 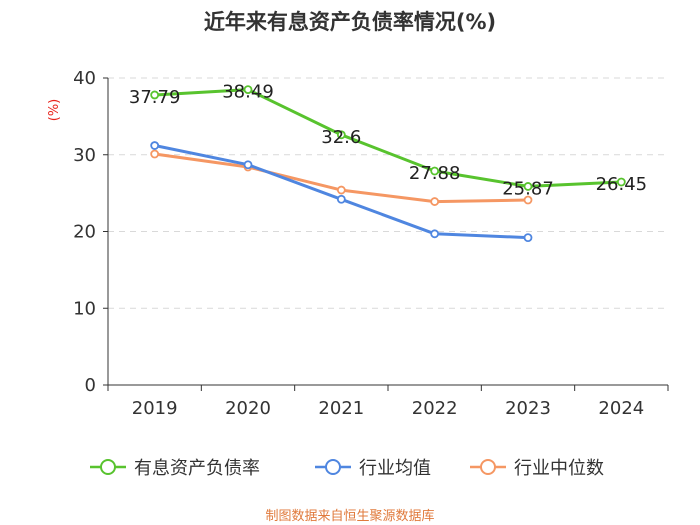 I want to click on data-label: 27.88, so click(x=435, y=173).